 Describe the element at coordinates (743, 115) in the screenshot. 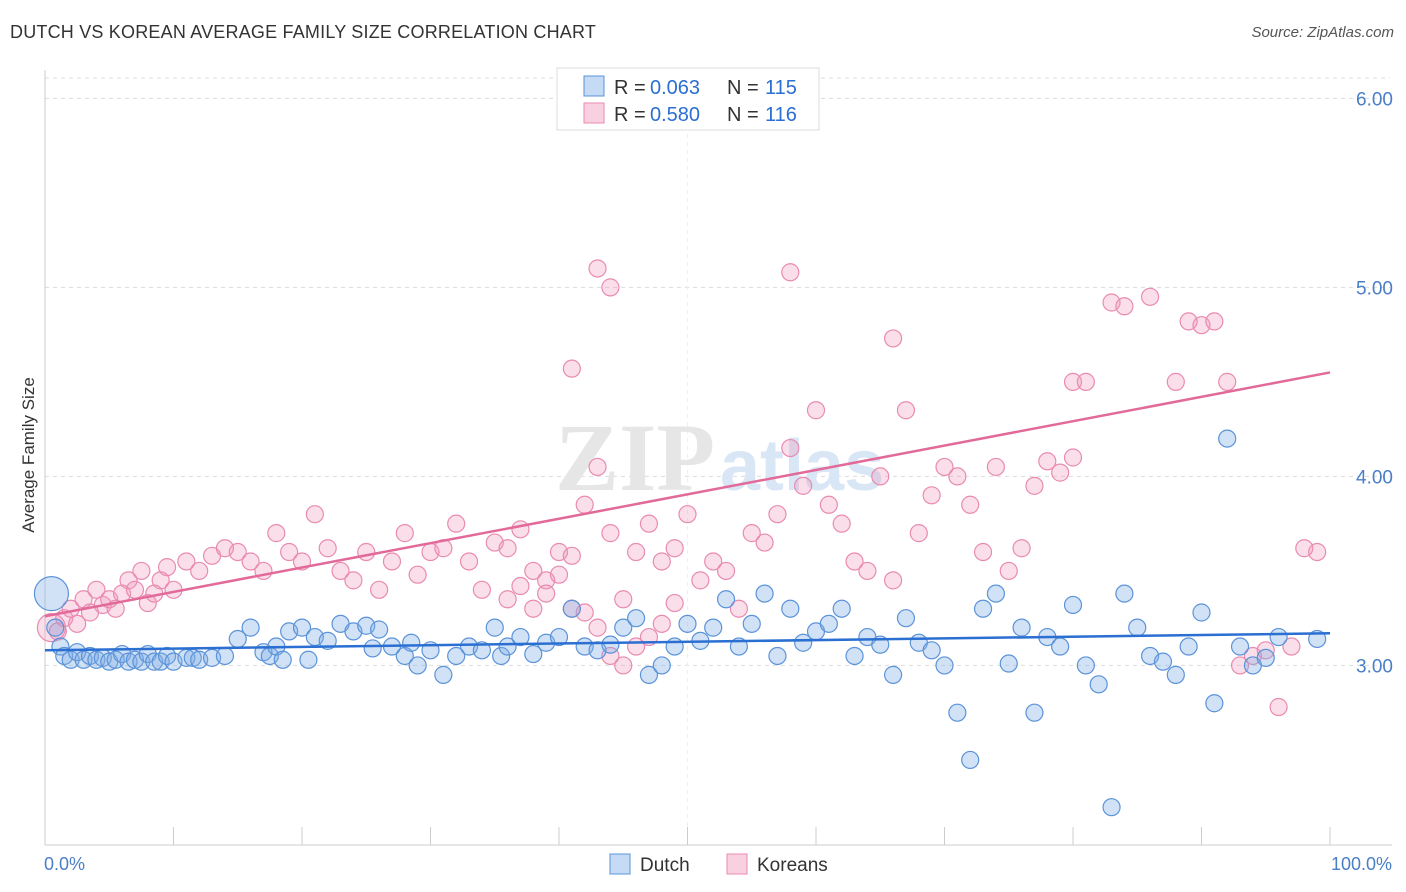

I see `legend-korean-n-label: N =` at that location.